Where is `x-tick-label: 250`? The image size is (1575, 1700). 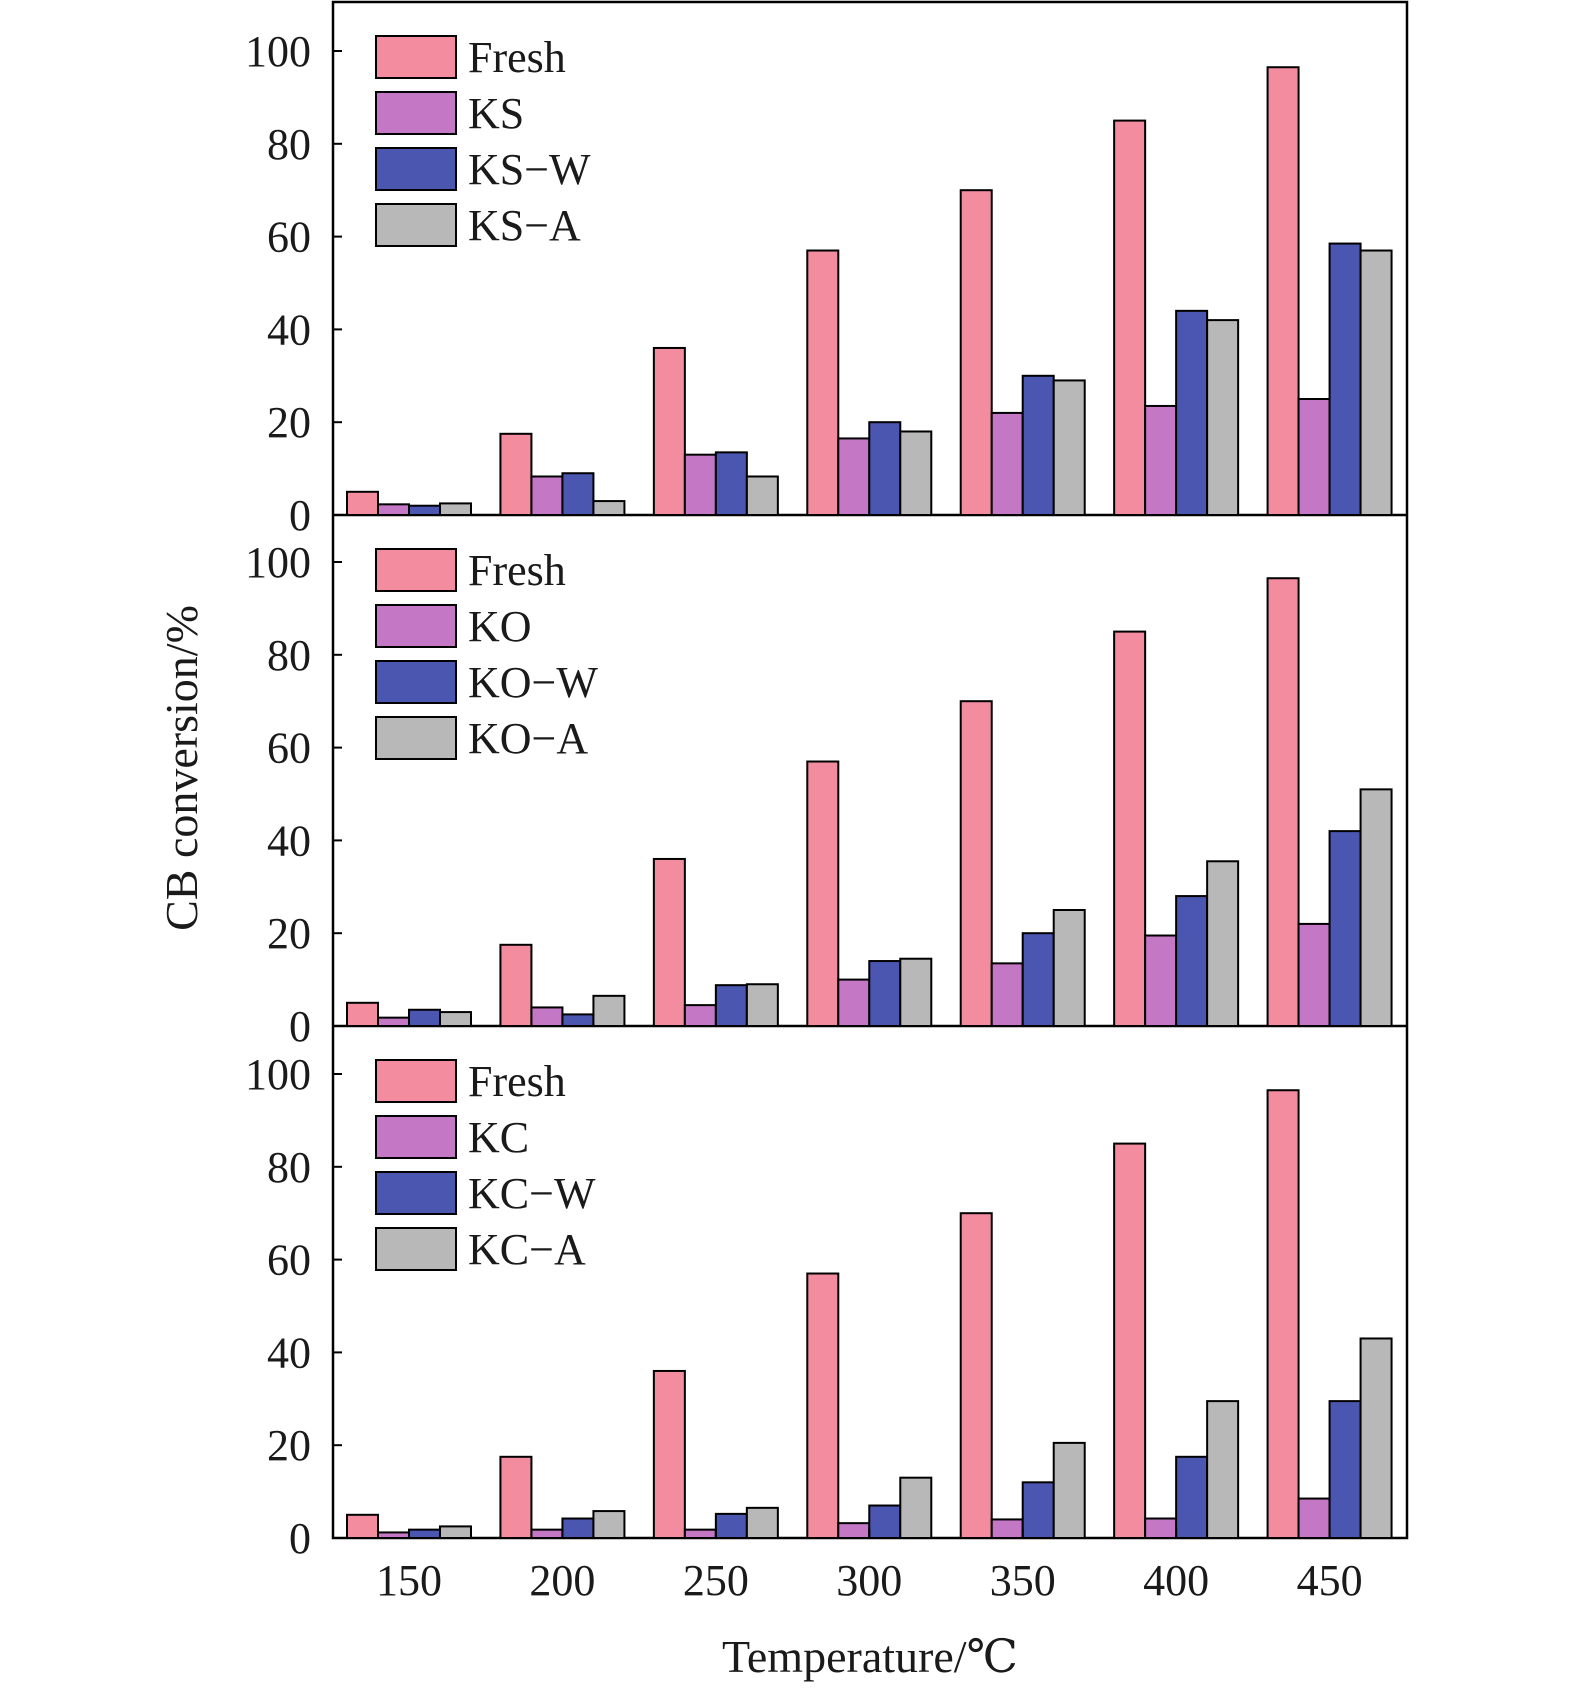 x-tick-label: 250 is located at coordinates (716, 1580).